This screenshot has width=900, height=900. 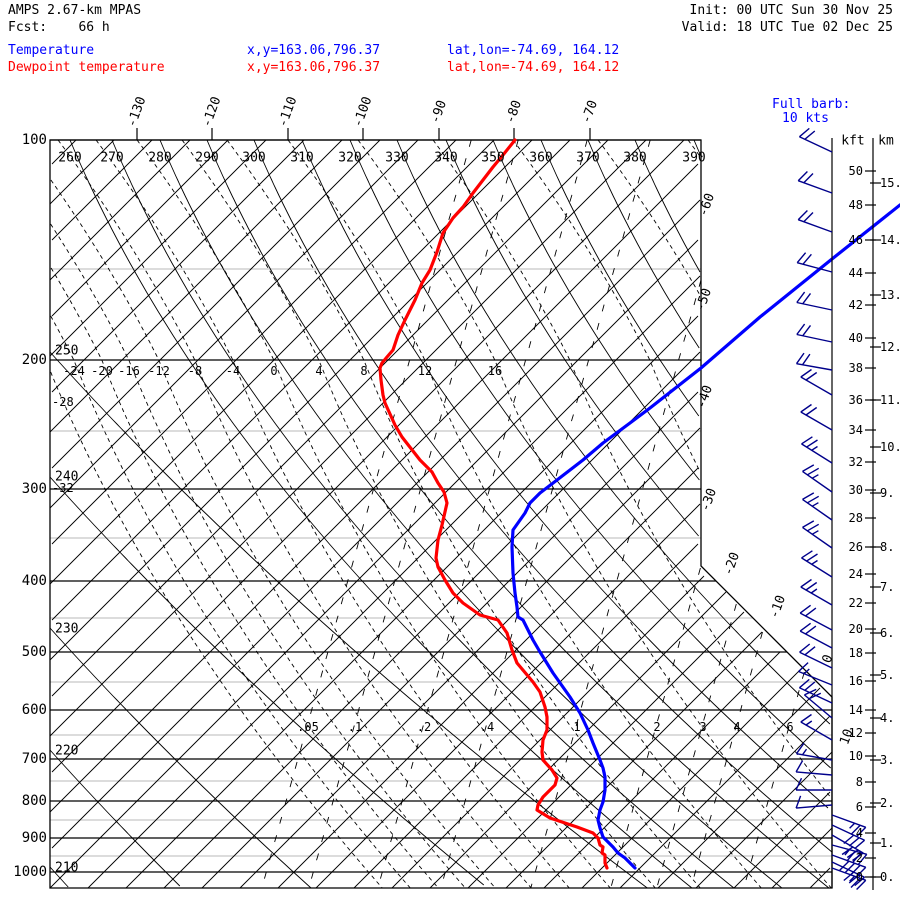 What do you see at coordinates (890, 183) in the screenshot?
I see `km-tick-label: 15.` at bounding box center [890, 183].